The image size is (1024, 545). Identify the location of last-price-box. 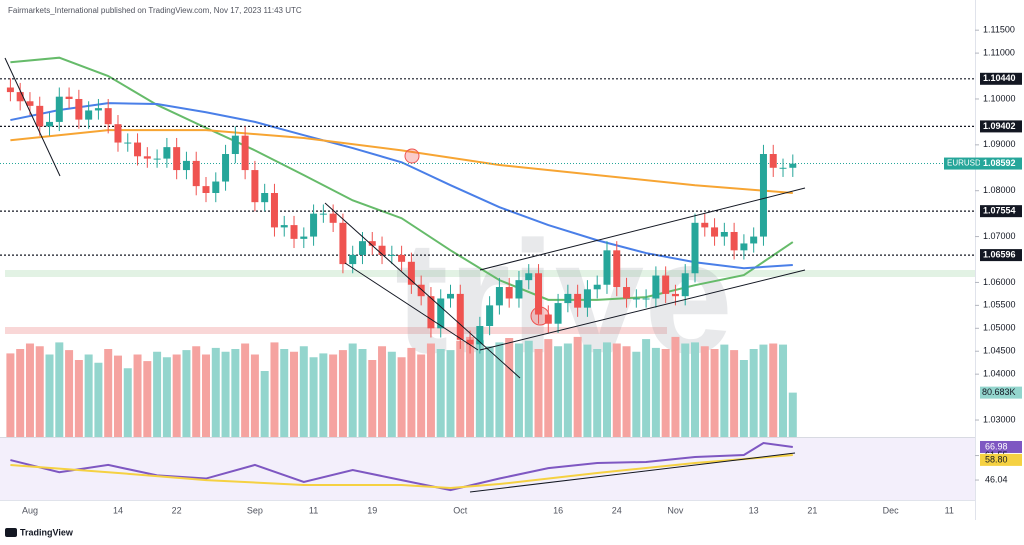
(1001, 163).